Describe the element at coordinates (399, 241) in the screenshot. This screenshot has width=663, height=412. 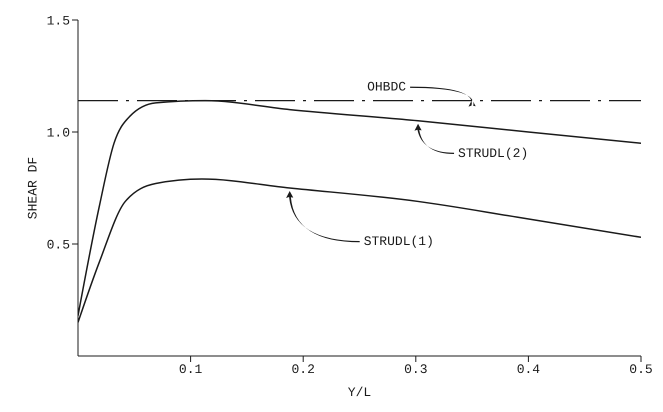
I see `text: STRUDL(1)` at that location.